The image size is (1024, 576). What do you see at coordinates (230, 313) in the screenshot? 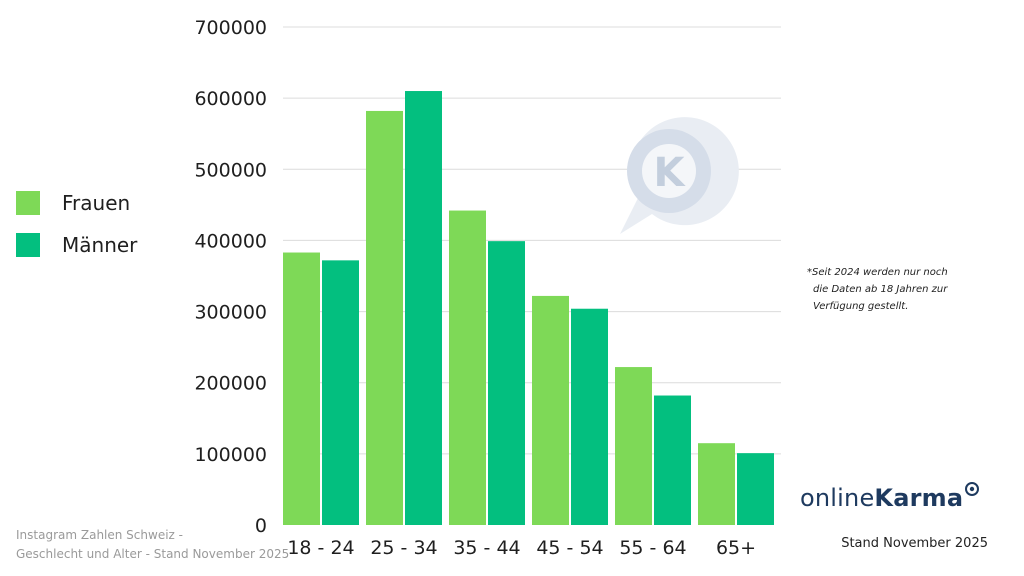
I see `y-tick-label: 300000` at bounding box center [230, 313].